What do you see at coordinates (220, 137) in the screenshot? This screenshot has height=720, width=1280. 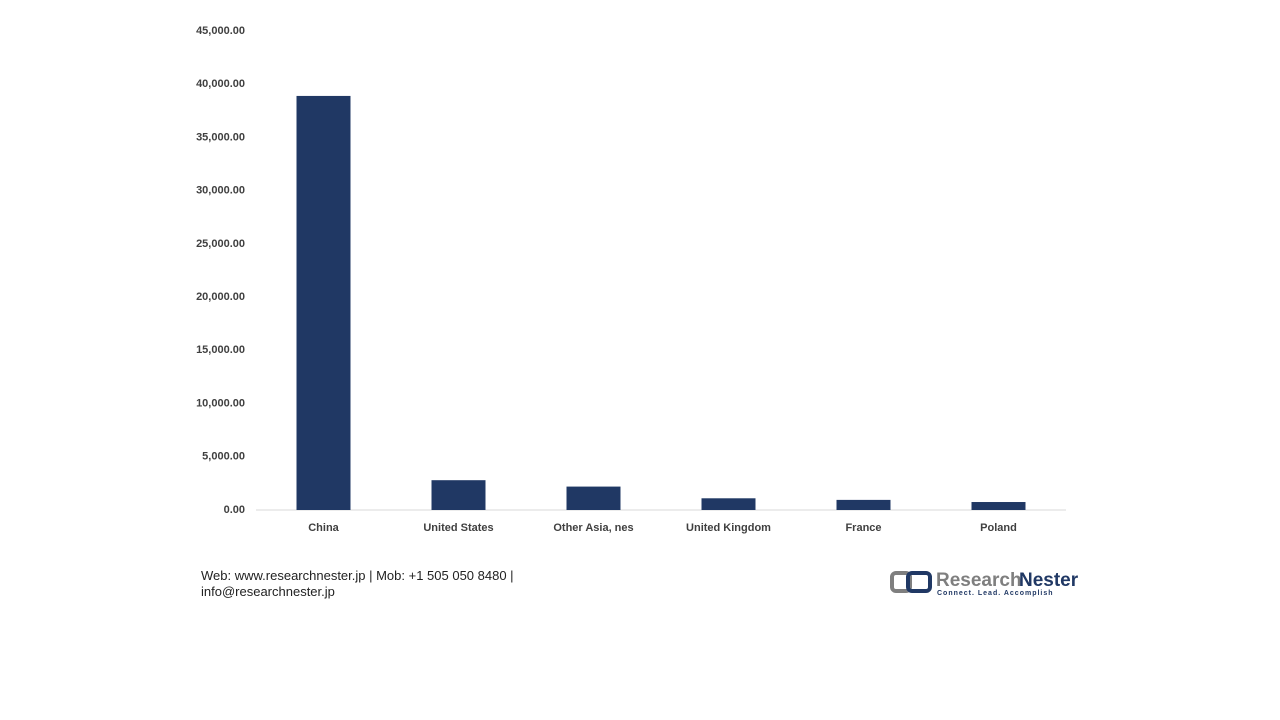 I see `y-tick-label: 35,000.00` at bounding box center [220, 137].